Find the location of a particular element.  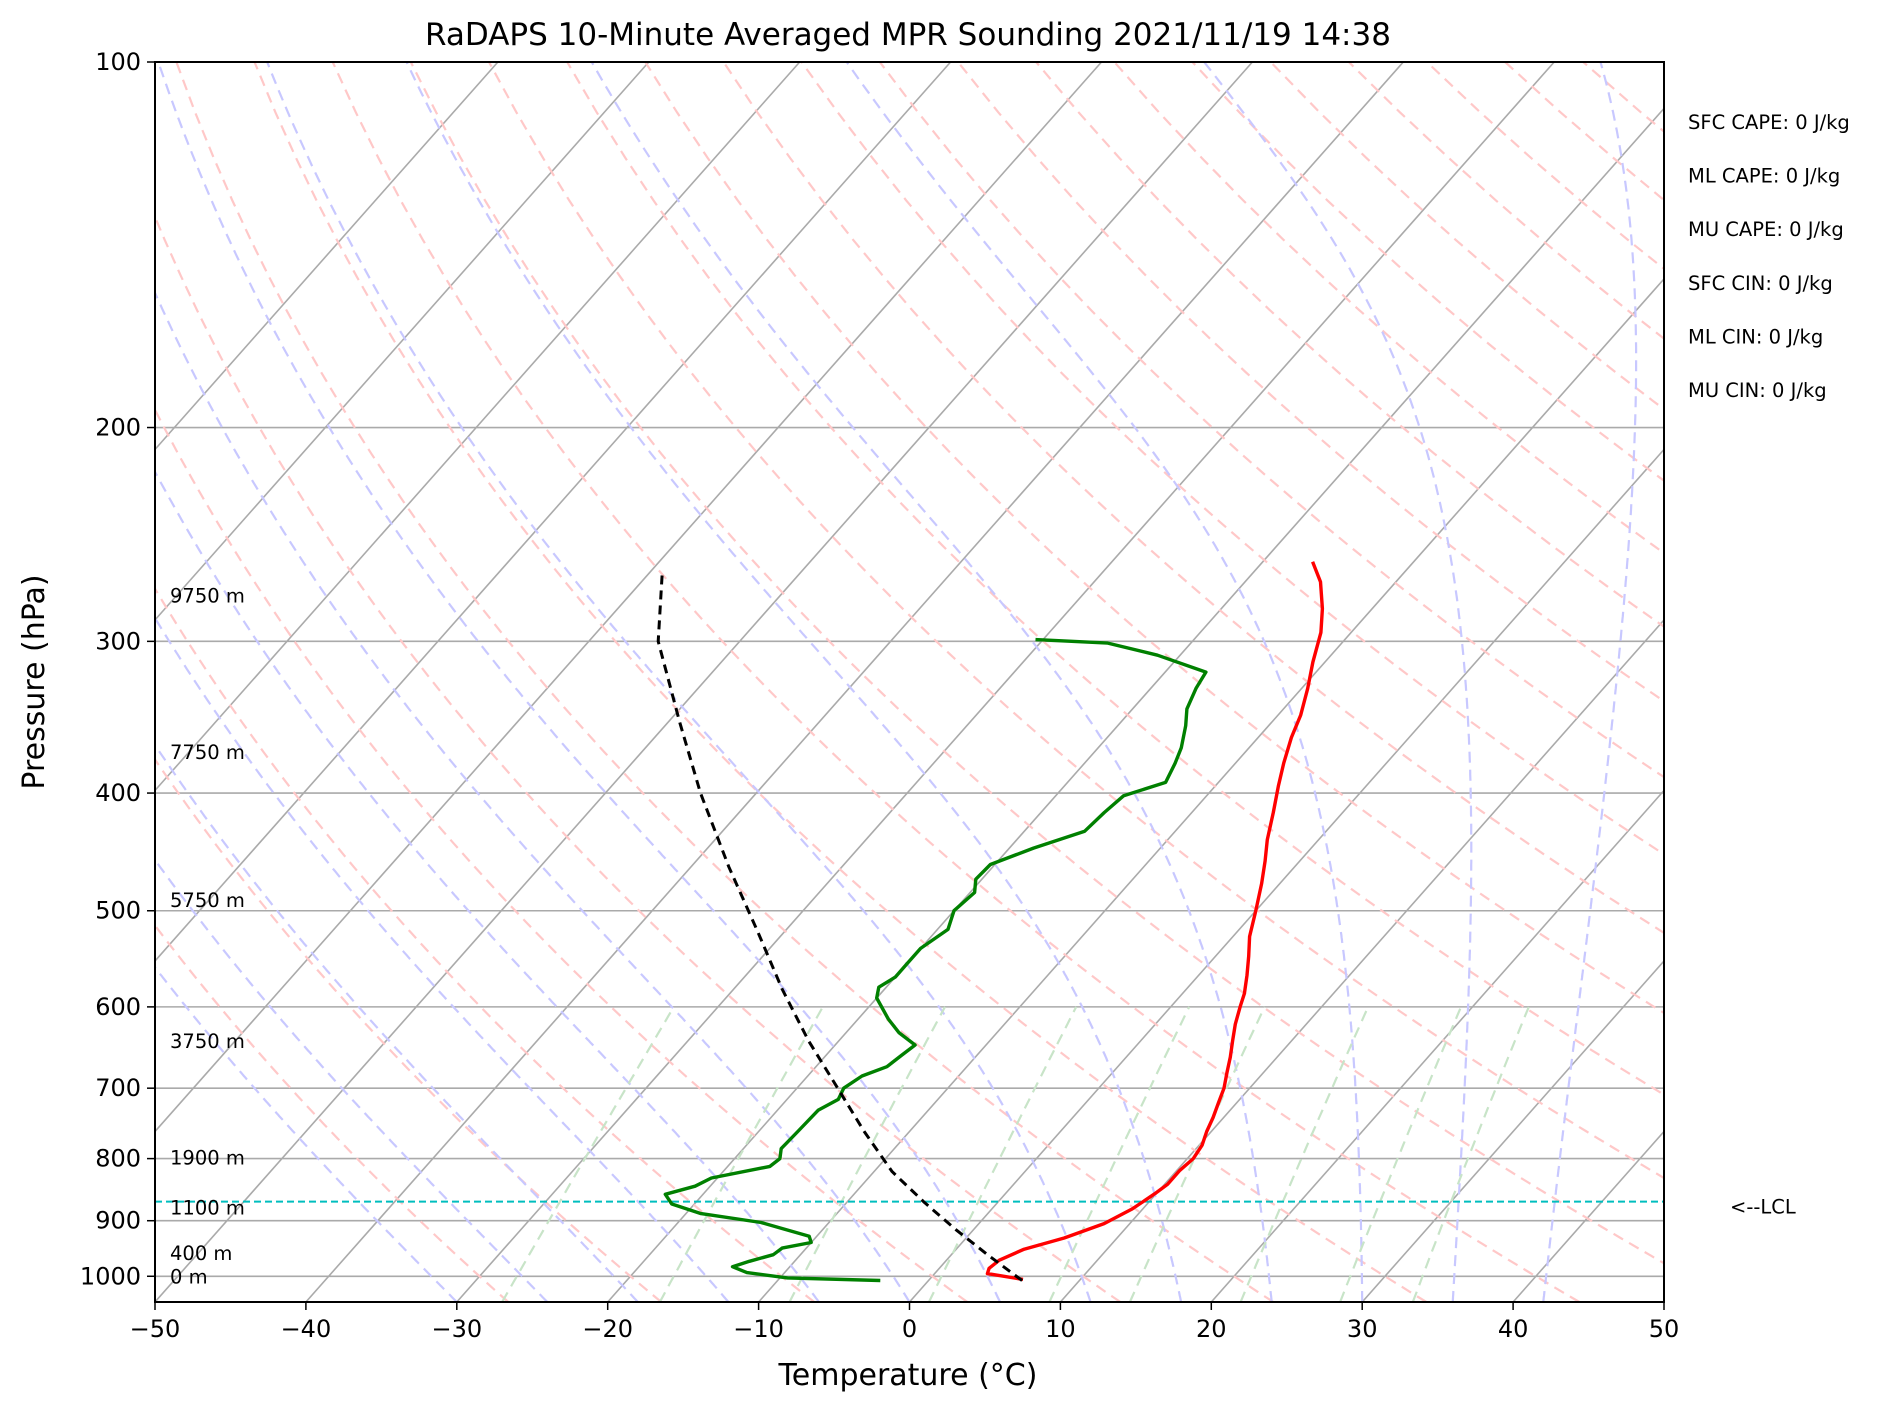

y-tick-label: 400 is located at coordinates (118, 793).